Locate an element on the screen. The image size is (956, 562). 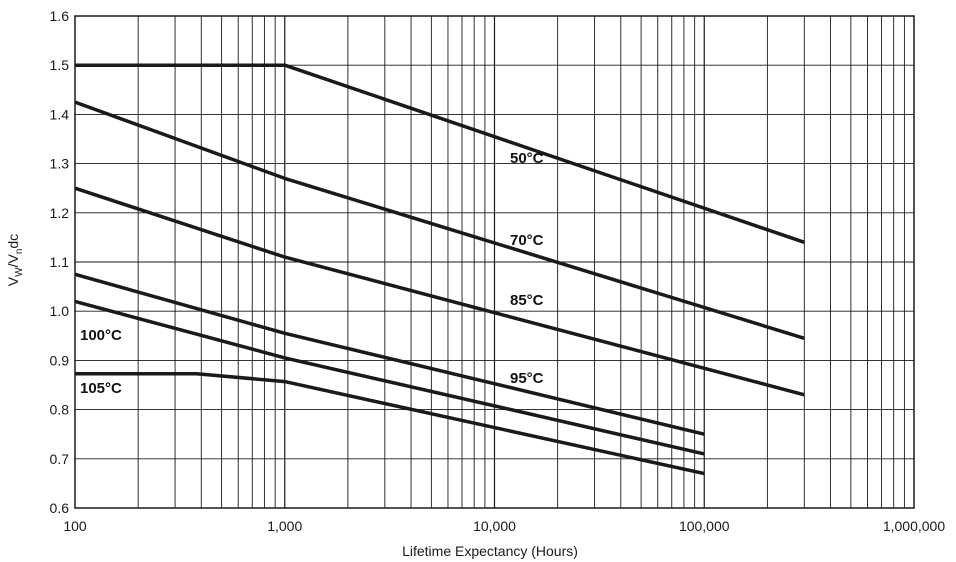
y-axis-title-sub-n: n is located at coordinates (19, 252).